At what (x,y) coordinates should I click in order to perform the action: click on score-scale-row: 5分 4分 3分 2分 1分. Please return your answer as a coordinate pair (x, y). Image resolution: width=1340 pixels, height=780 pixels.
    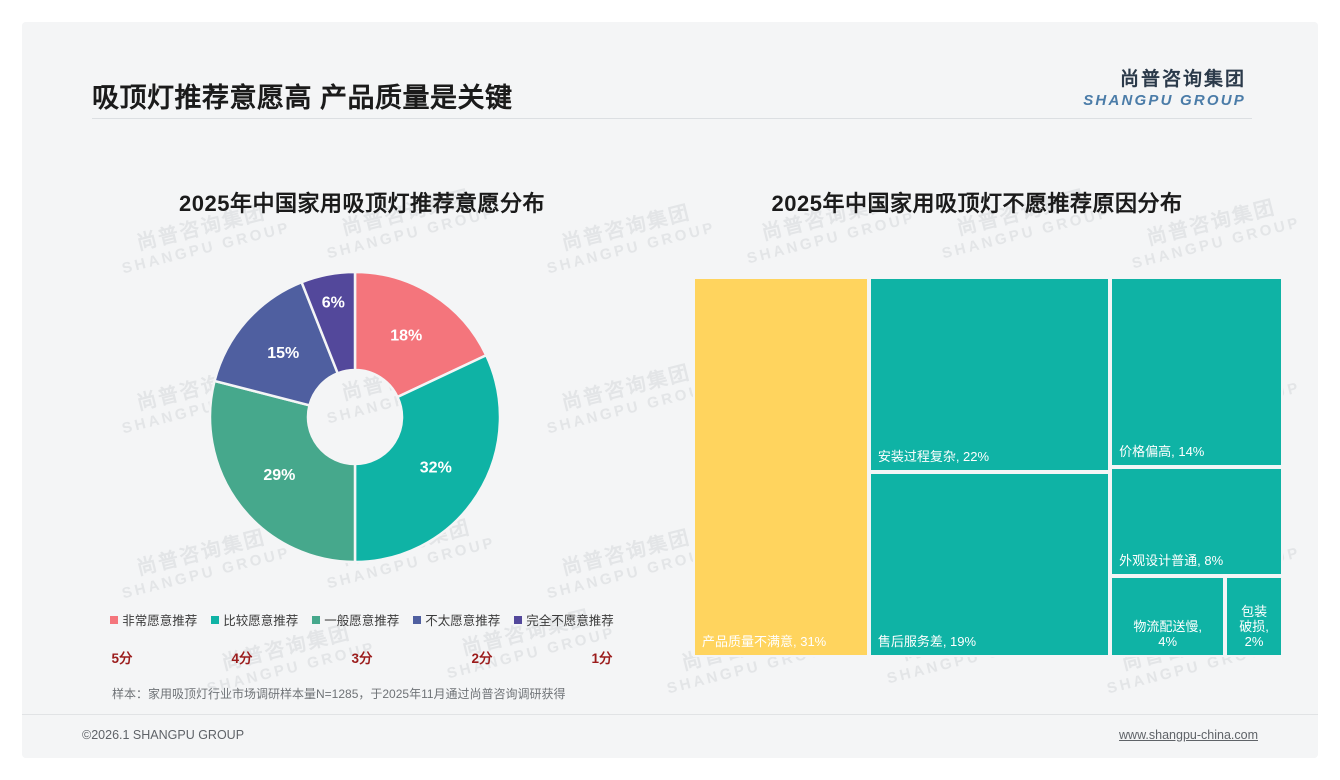
    Looking at the image, I should click on (362, 657).